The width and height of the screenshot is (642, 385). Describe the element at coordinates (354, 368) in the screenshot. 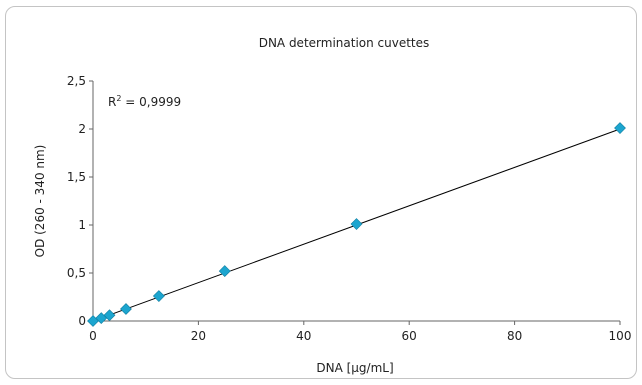

I see `x-axis-label: DNA [µg/mL]` at that location.